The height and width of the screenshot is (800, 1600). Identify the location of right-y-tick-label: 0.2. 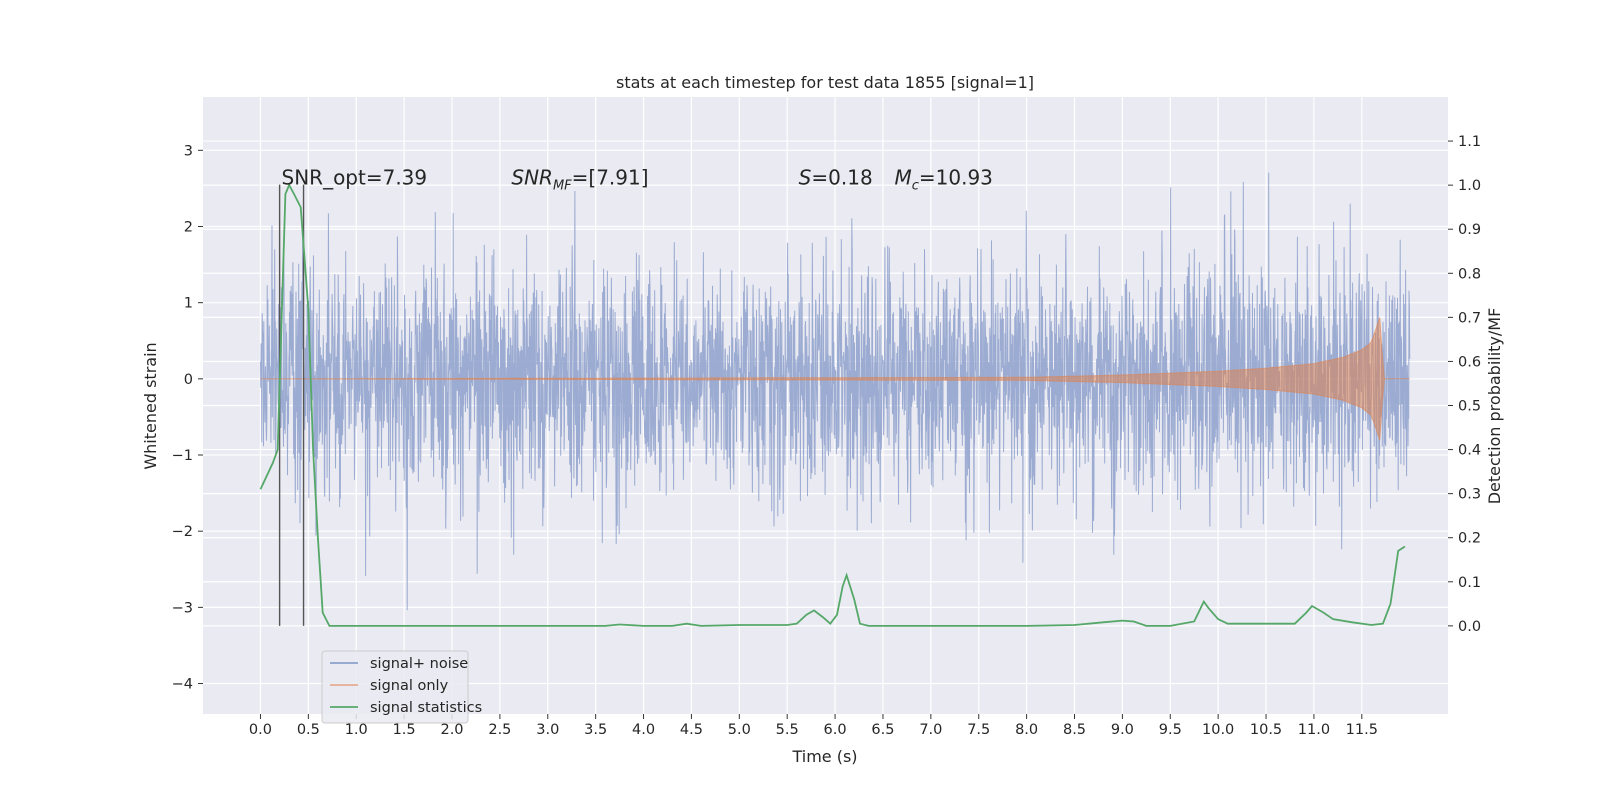
(1469, 539).